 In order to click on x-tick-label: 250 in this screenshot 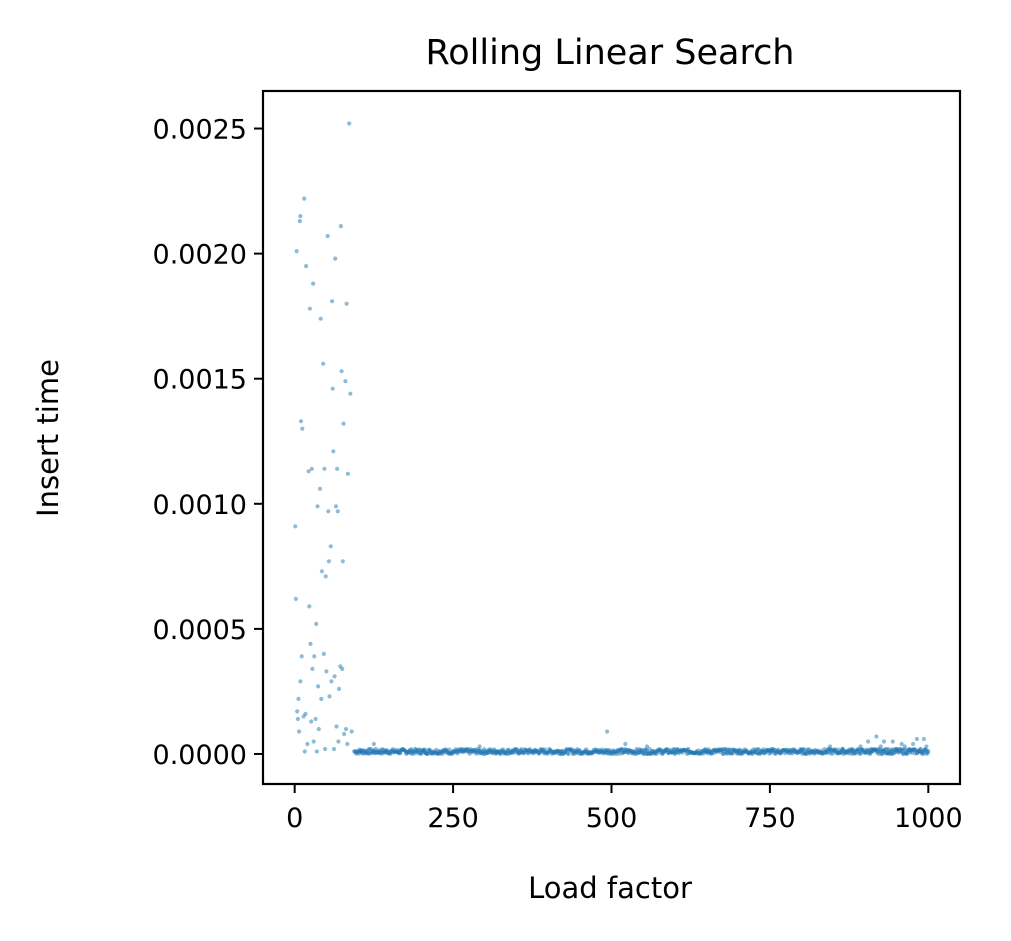, I will do `click(453, 818)`.